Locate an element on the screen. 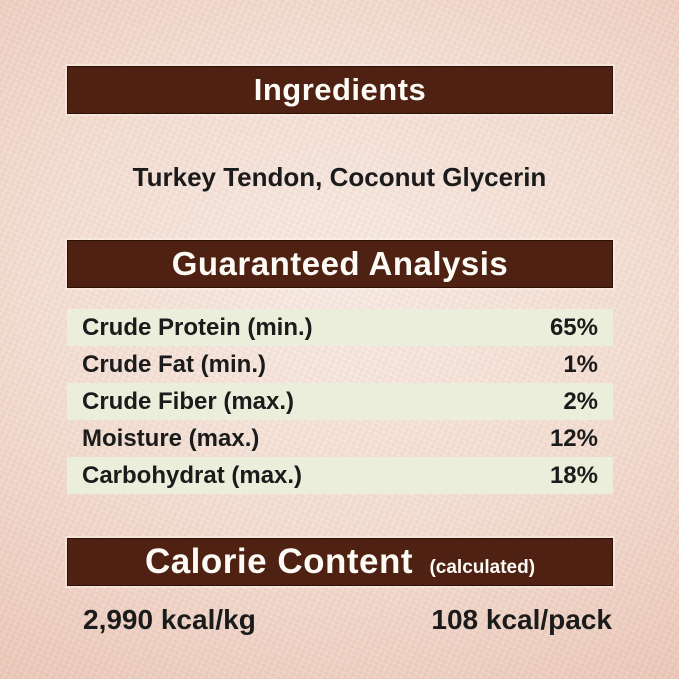 The image size is (679, 679). table-row: Carbohydrat (max.) 18% is located at coordinates (340, 475).